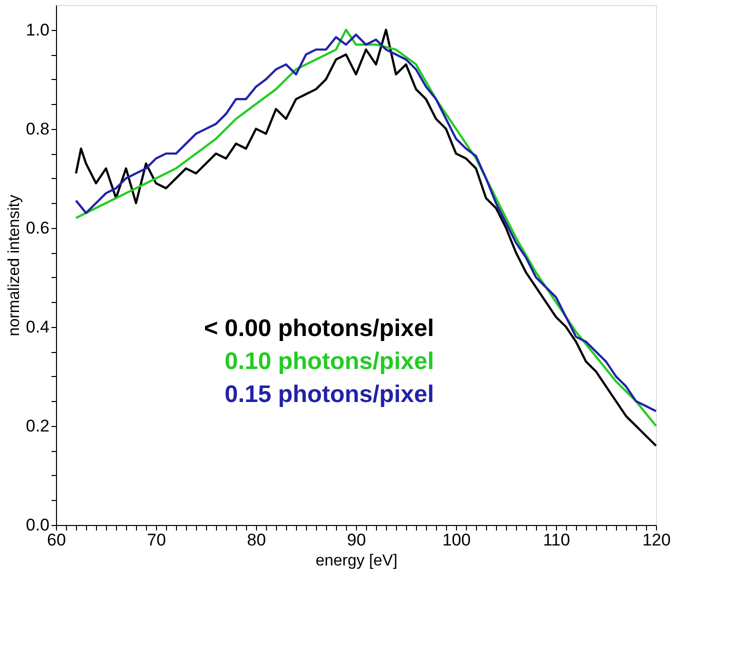 The height and width of the screenshot is (651, 732). I want to click on y-tick-label: 0.4, so click(38, 326).